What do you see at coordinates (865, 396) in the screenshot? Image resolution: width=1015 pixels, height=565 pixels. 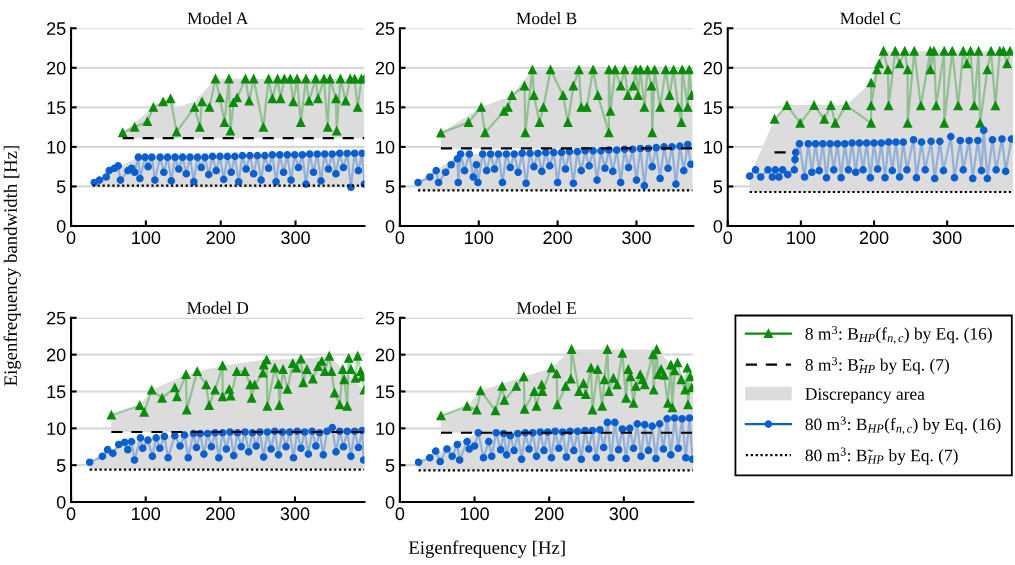 I see `legend-label: Discrepancy area` at bounding box center [865, 396].